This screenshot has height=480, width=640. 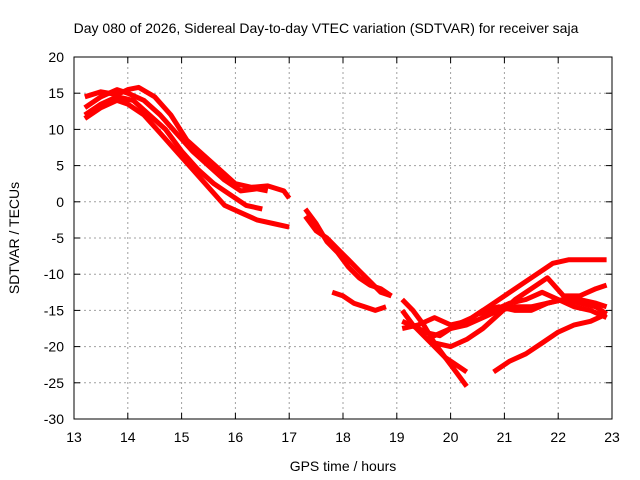 What do you see at coordinates (54, 383) in the screenshot?
I see `y-tick-label: -25` at bounding box center [54, 383].